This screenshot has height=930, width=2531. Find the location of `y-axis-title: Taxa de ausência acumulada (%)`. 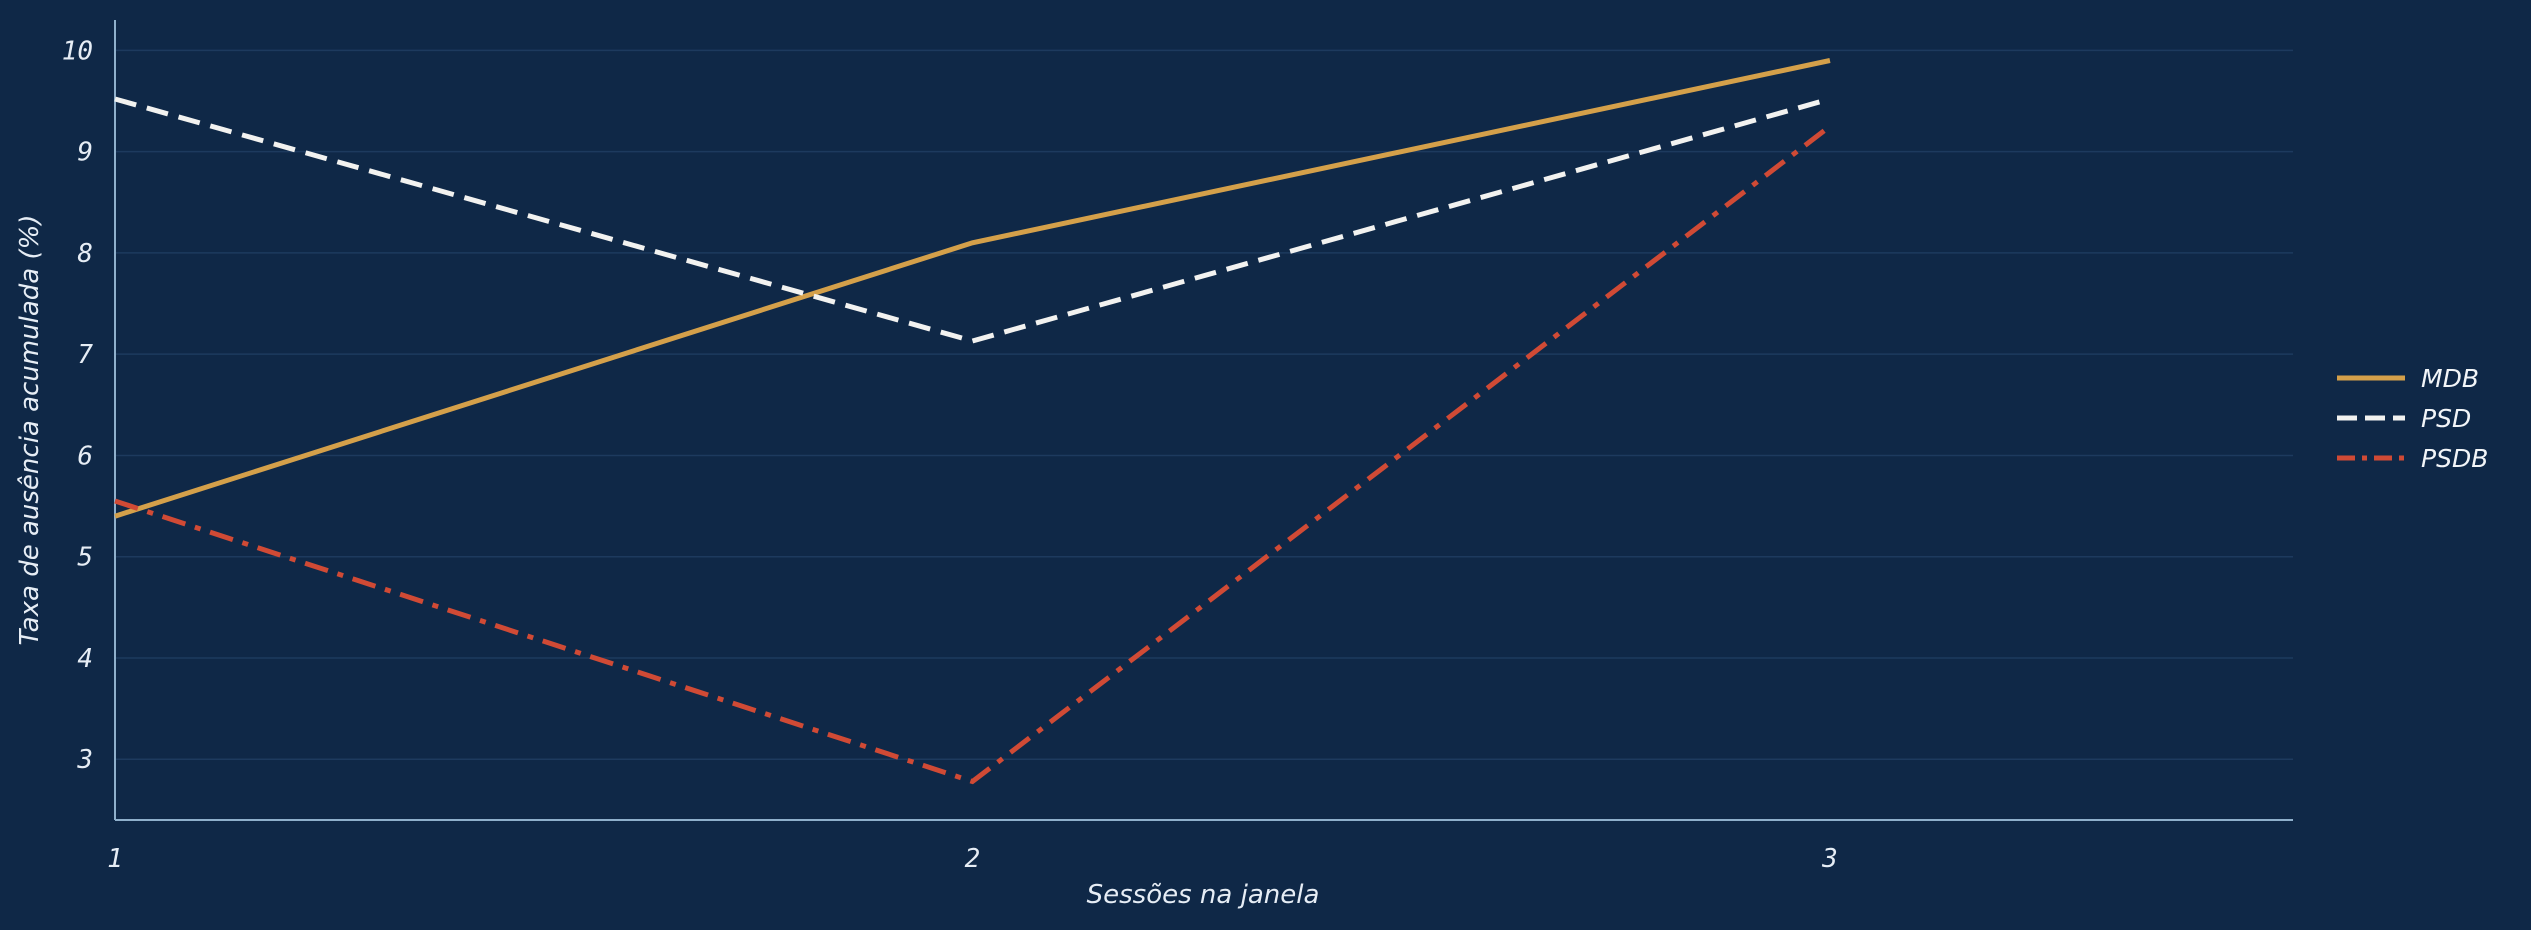

y-axis-title: Taxa de ausência acumulada (%) is located at coordinates (30, 430).